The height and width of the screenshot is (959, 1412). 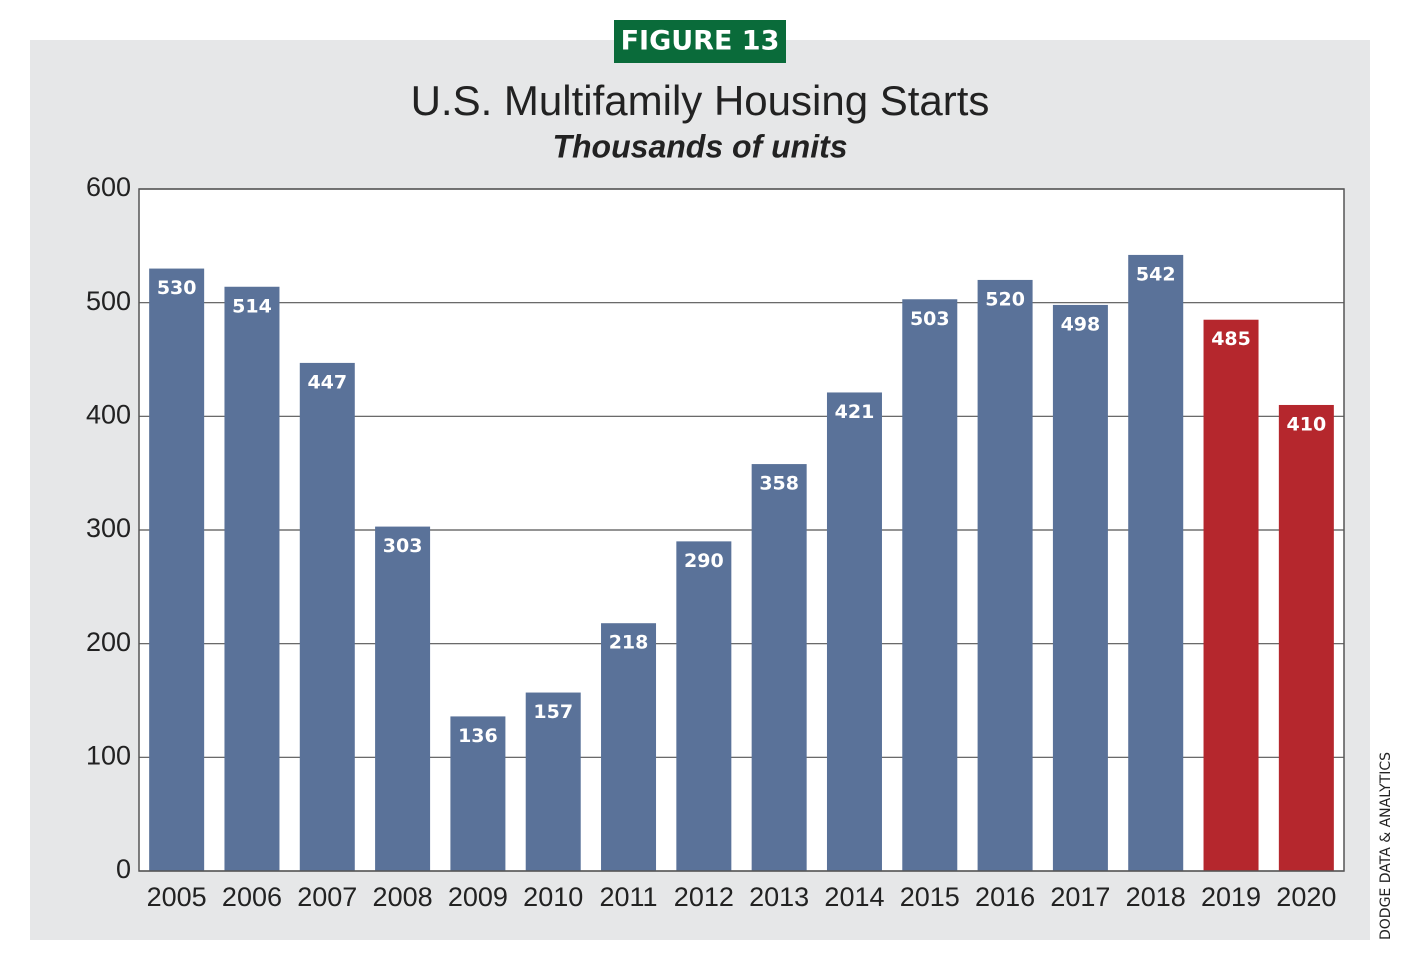 I want to click on x-tick-label: 2006, so click(x=252, y=897).